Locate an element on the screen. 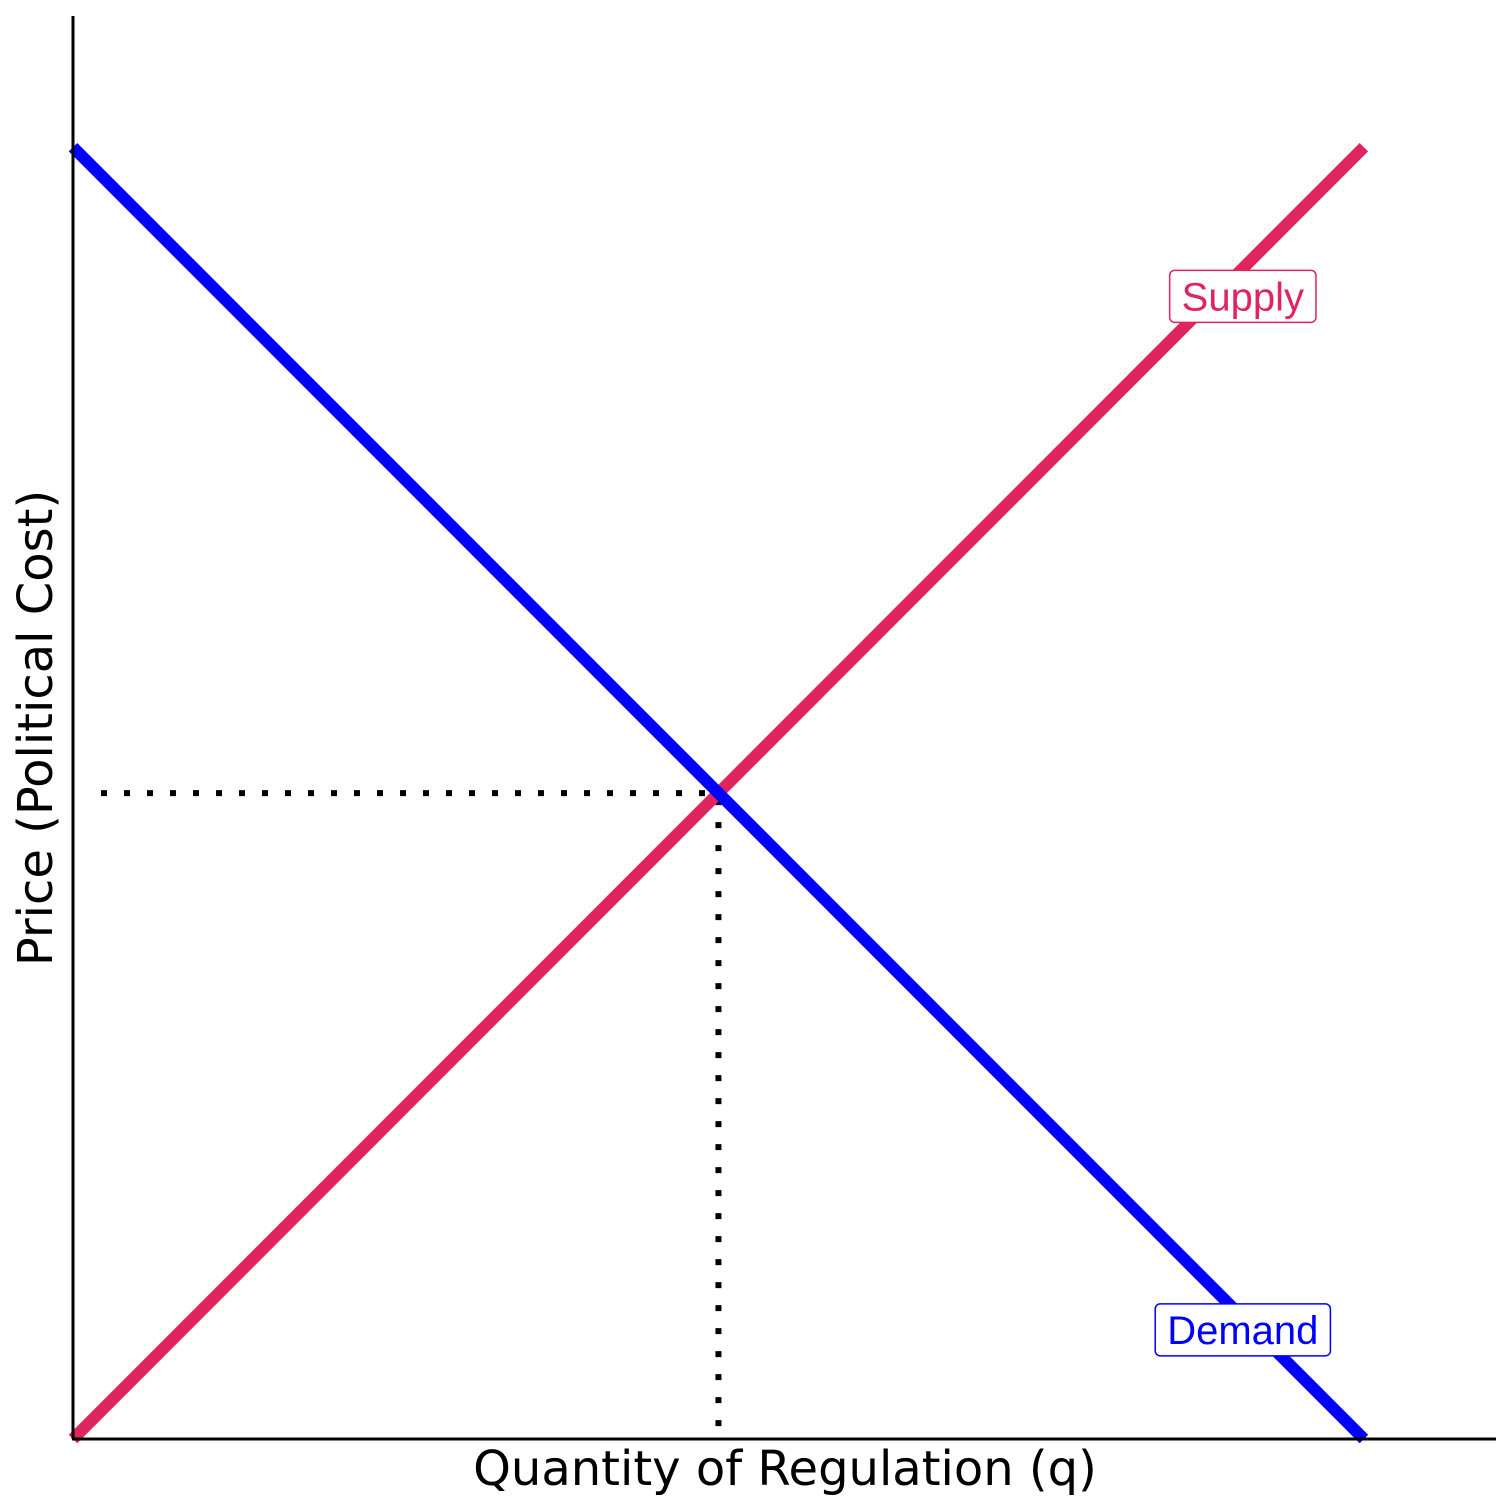  demand-label-text: Demand is located at coordinates (1242, 1331).